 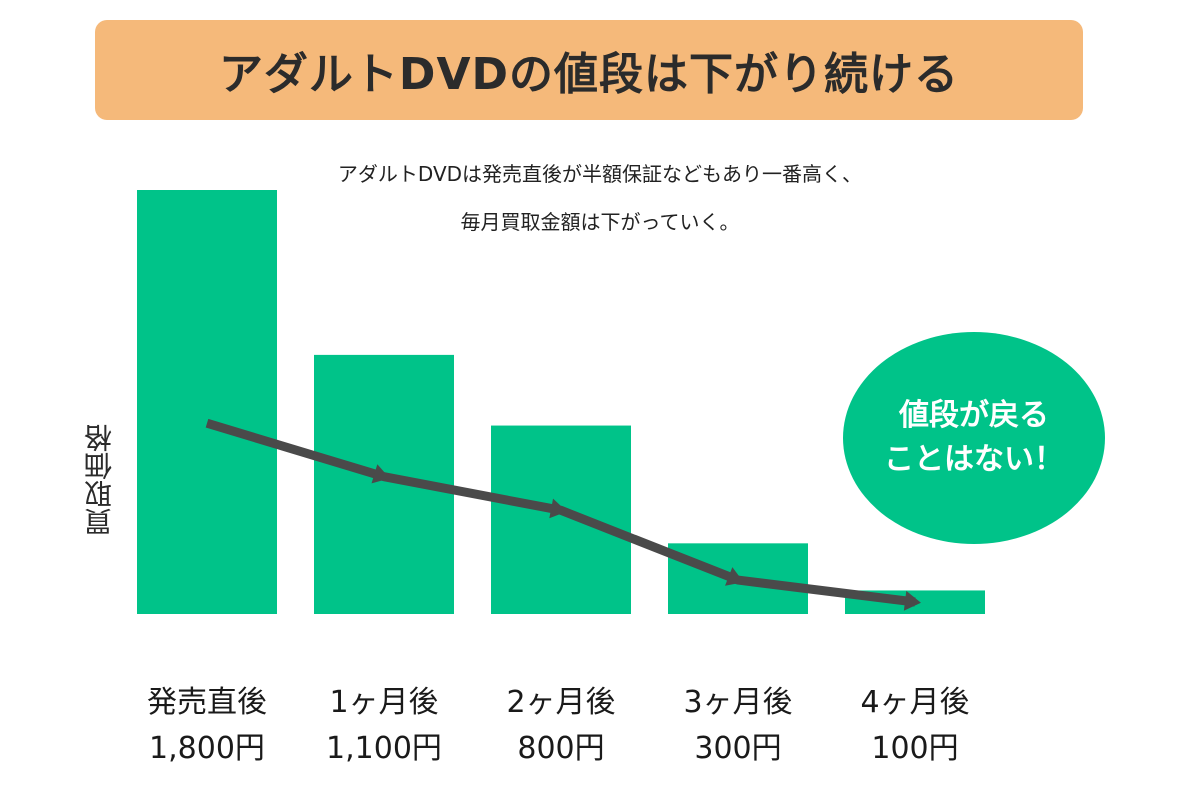 I want to click on subtitle-line-1: アダルトDVDは発売直後が半額保証などもあり一番高く、, so click(x=600, y=174).